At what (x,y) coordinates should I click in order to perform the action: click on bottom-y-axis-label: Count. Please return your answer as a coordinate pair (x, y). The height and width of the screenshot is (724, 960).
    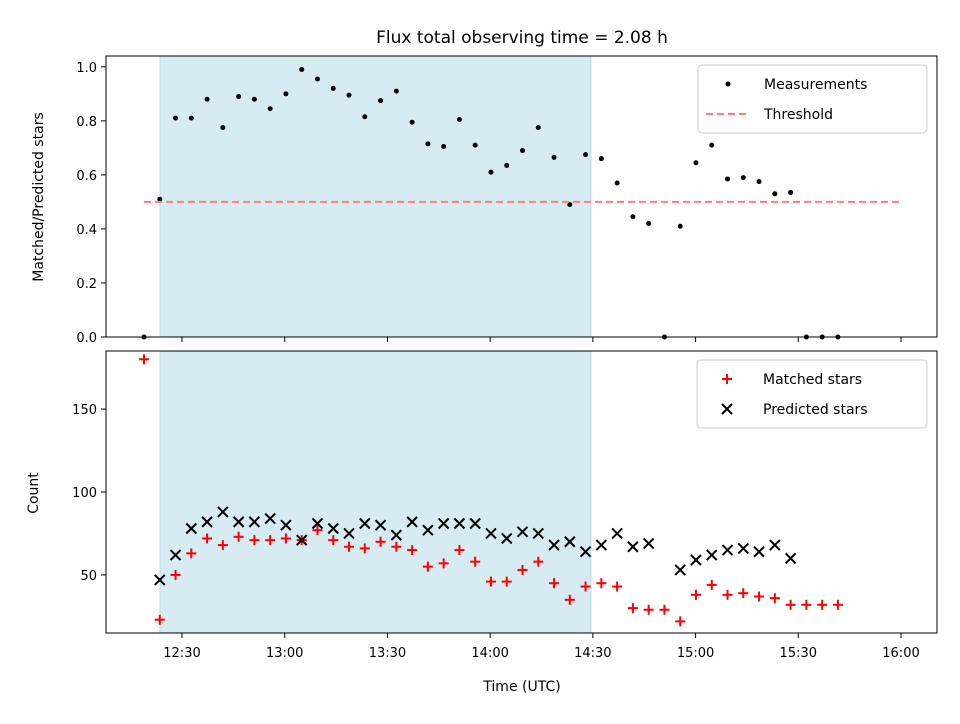
    Looking at the image, I should click on (34, 493).